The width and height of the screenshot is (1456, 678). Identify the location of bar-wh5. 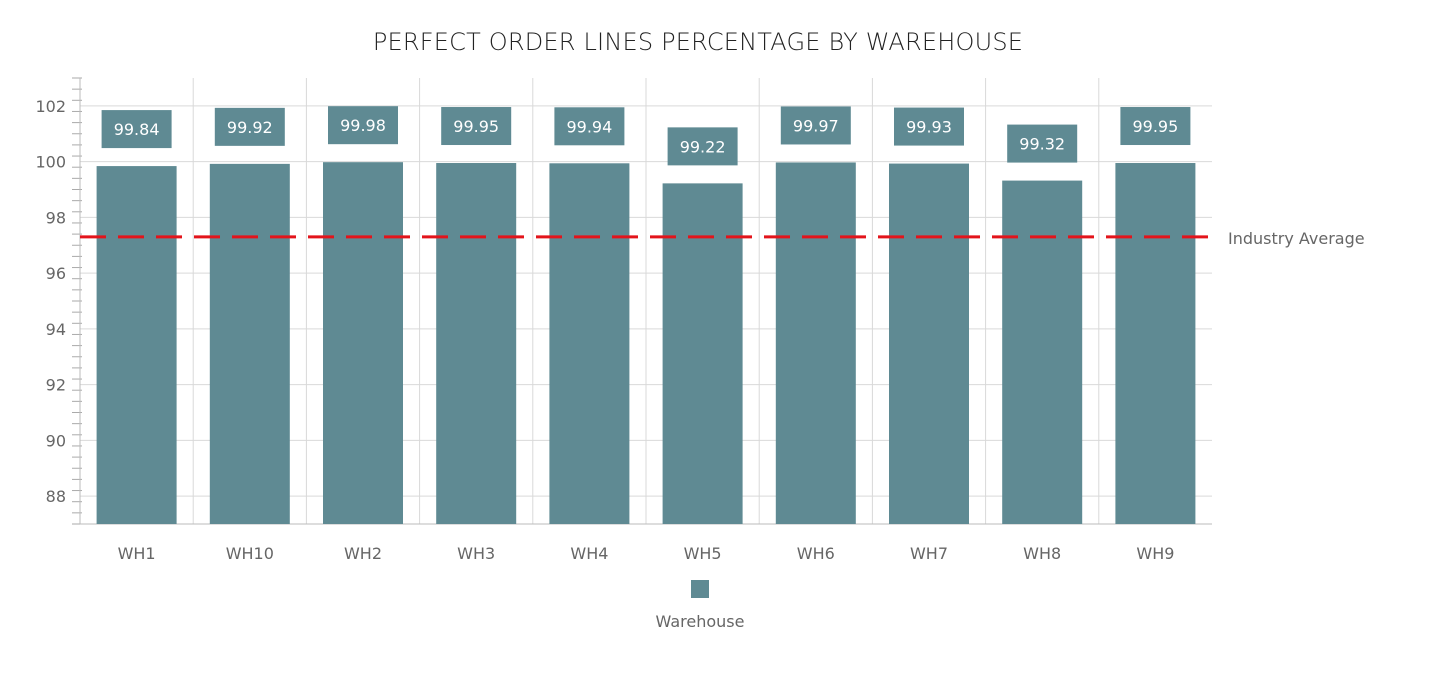
(702, 353).